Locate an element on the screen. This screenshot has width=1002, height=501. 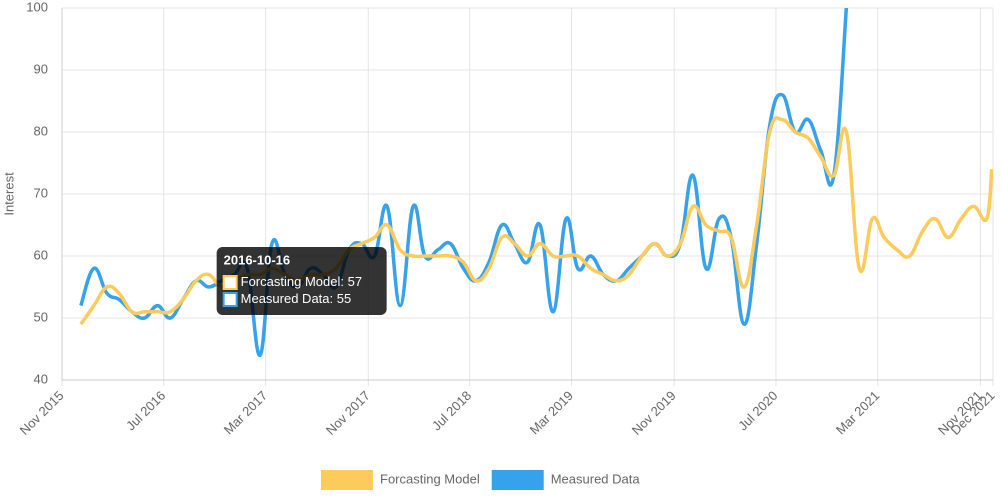
y-tick-label: 50 is located at coordinates (41, 316).